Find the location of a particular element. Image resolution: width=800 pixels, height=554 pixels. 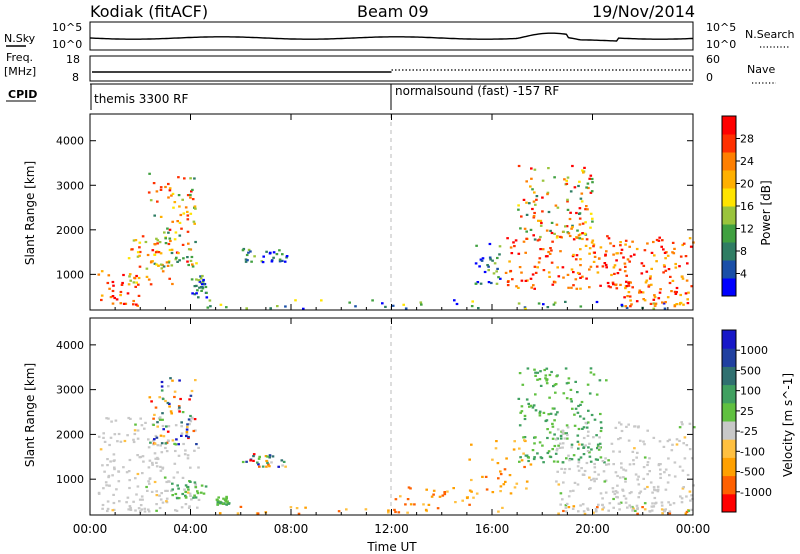

colorbar-tick-label: 4 is located at coordinates (743, 274).